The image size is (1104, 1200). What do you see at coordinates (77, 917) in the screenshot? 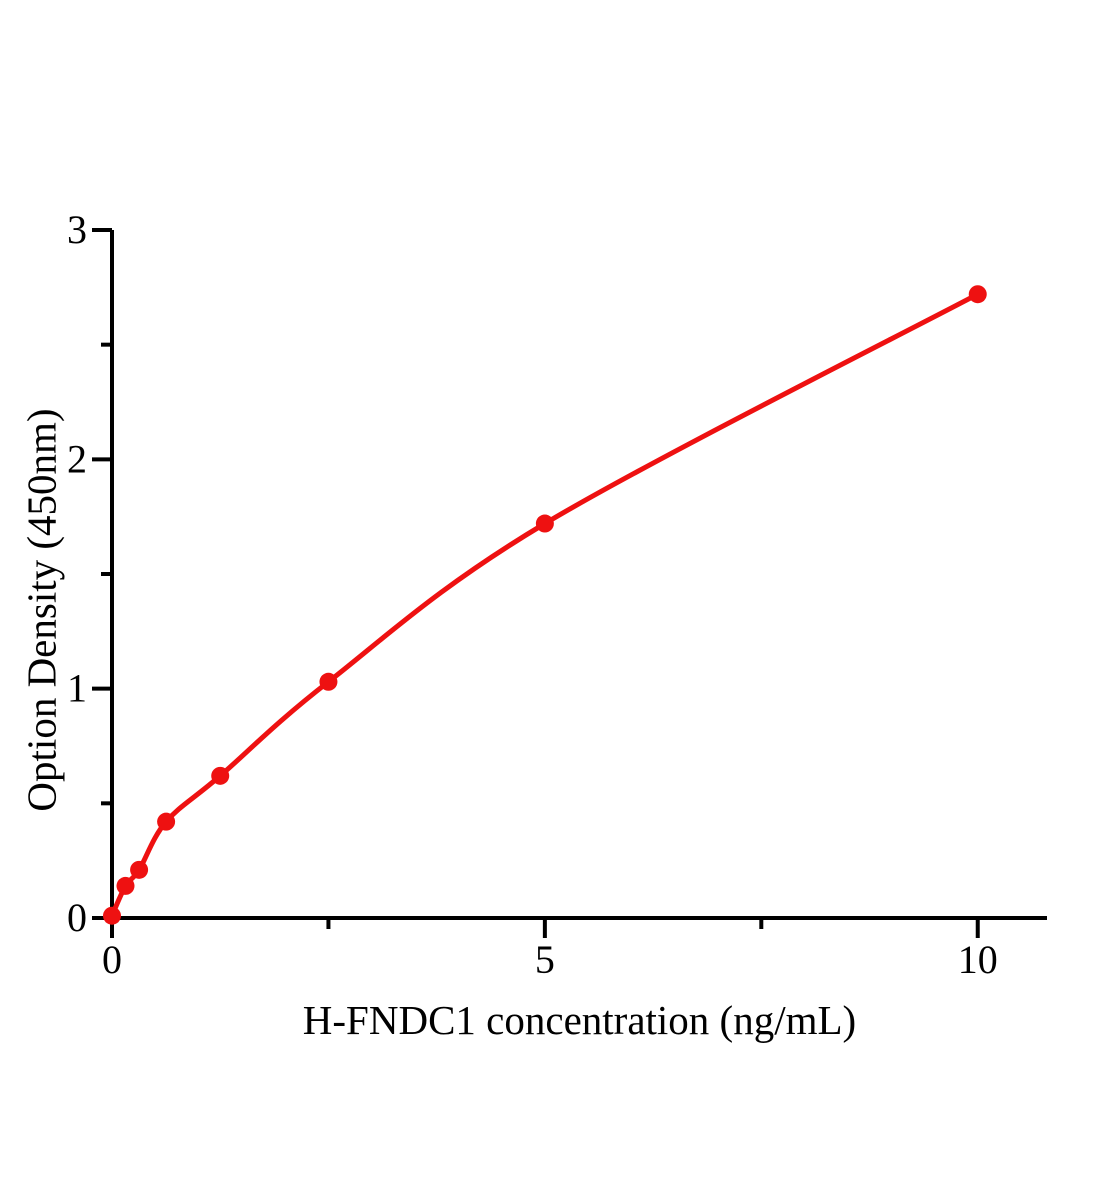
I see `y-tick-label: 0` at bounding box center [77, 917].